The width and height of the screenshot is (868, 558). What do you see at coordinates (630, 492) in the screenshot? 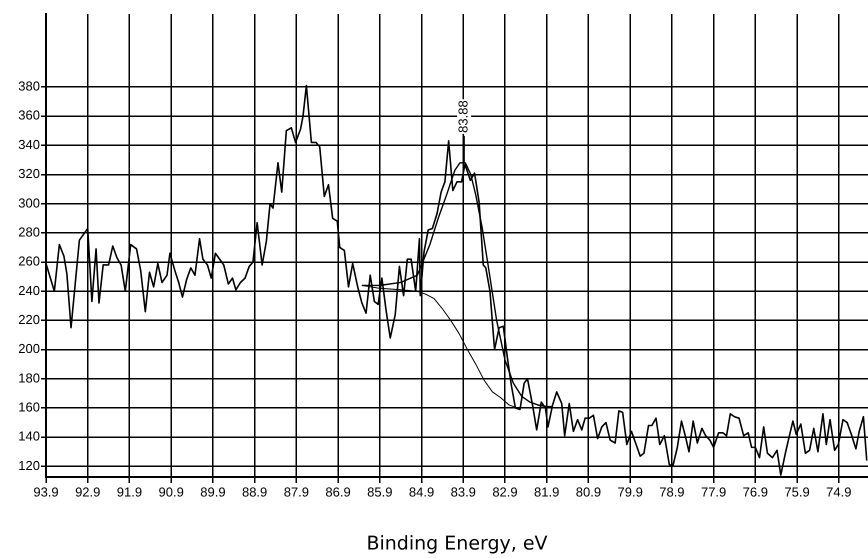
I see `x-tick-label: 79.9` at bounding box center [630, 492].